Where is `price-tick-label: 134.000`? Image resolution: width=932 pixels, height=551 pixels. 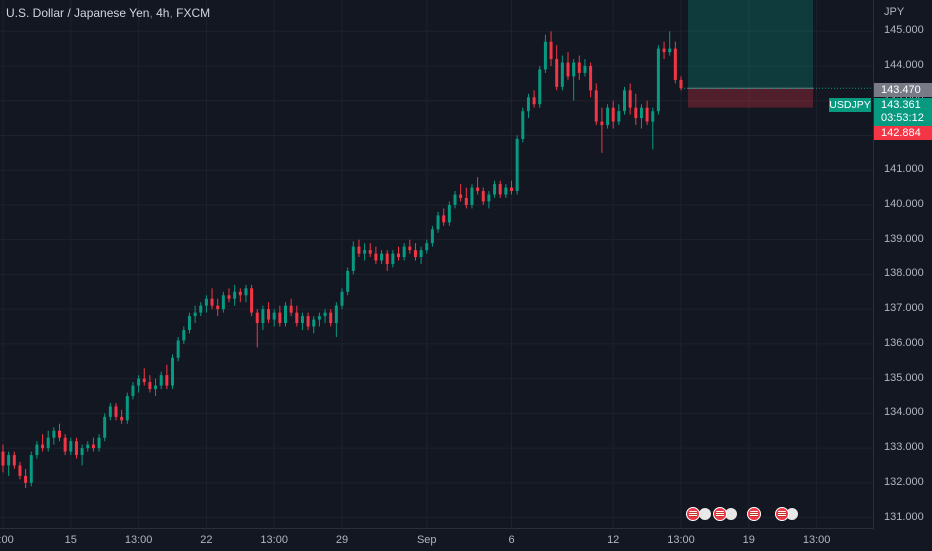 price-tick-label: 134.000 is located at coordinates (904, 412).